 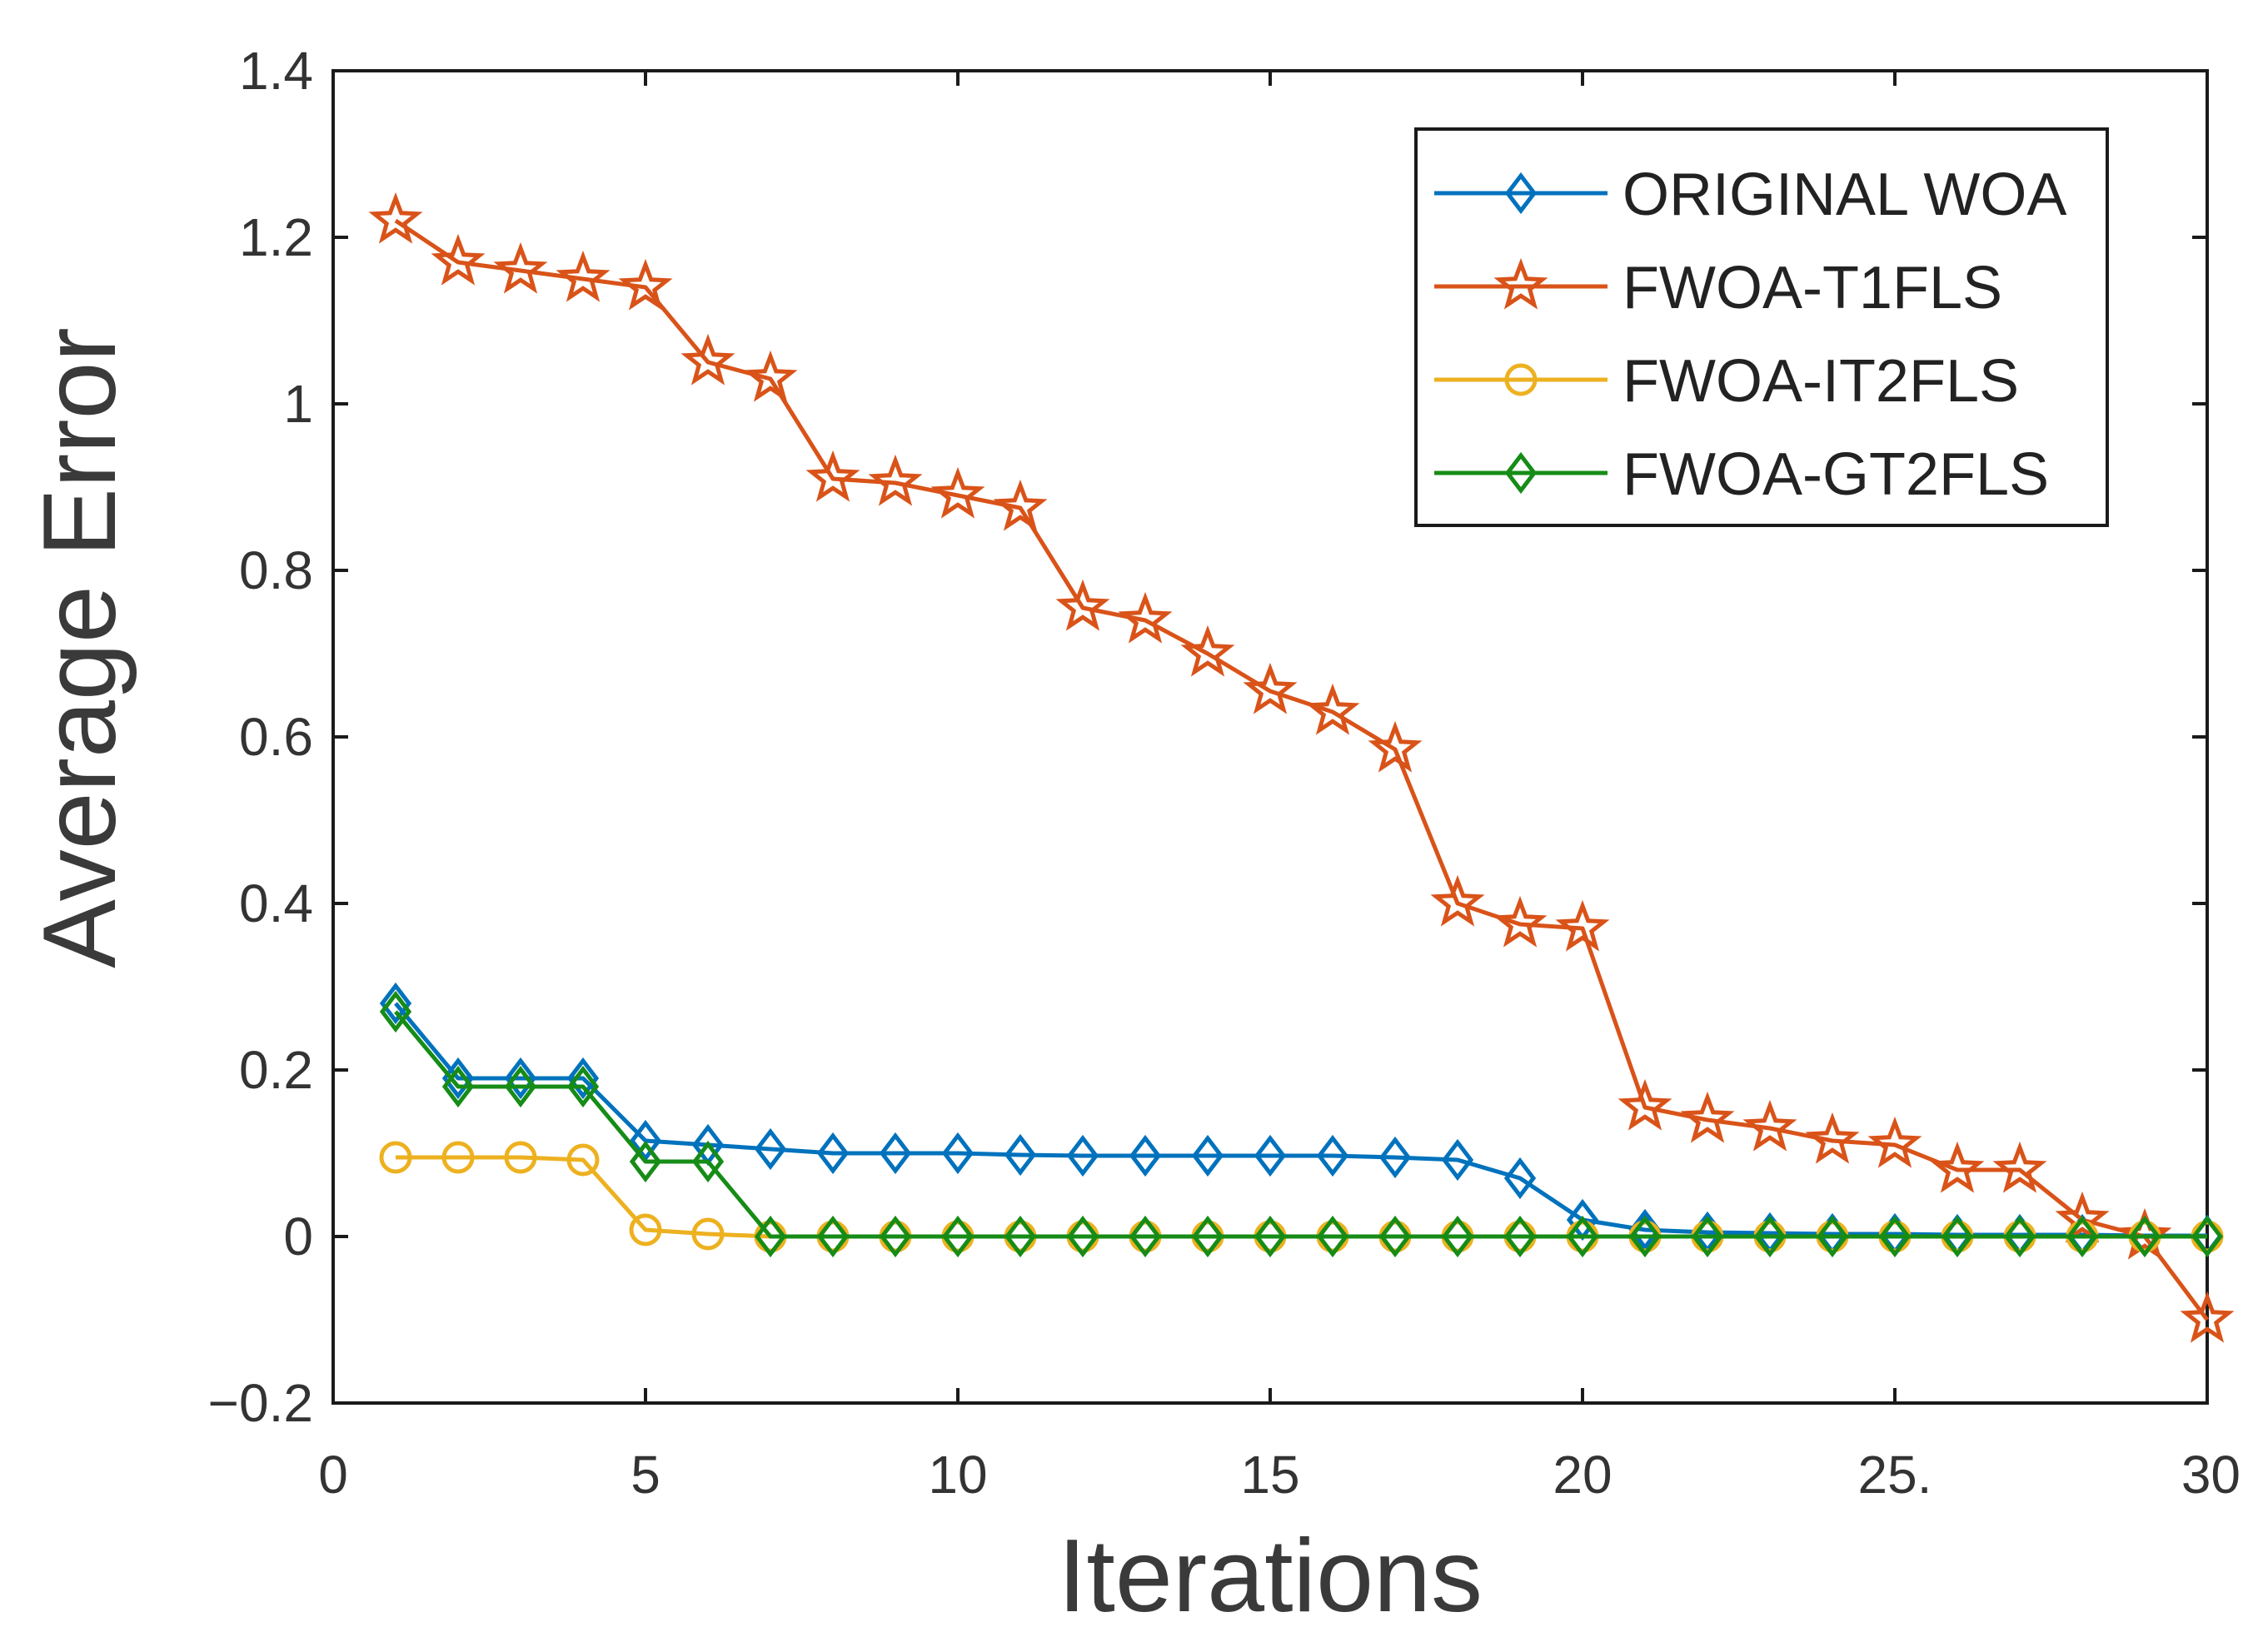 I want to click on y-tick-label: 0.2, so click(x=276, y=1070).